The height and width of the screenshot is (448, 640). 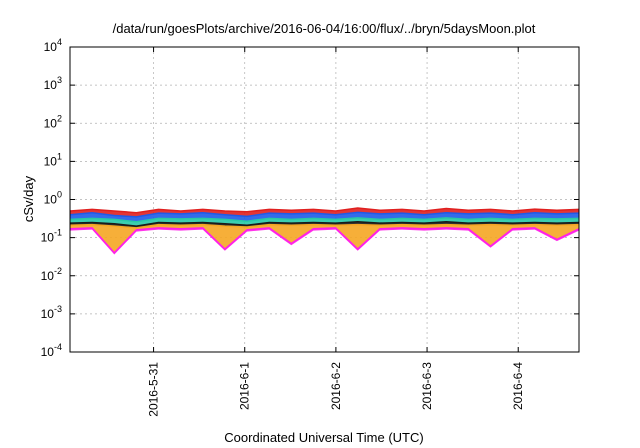 I want to click on x-tick-label: 2016-6-3, so click(x=427, y=386).